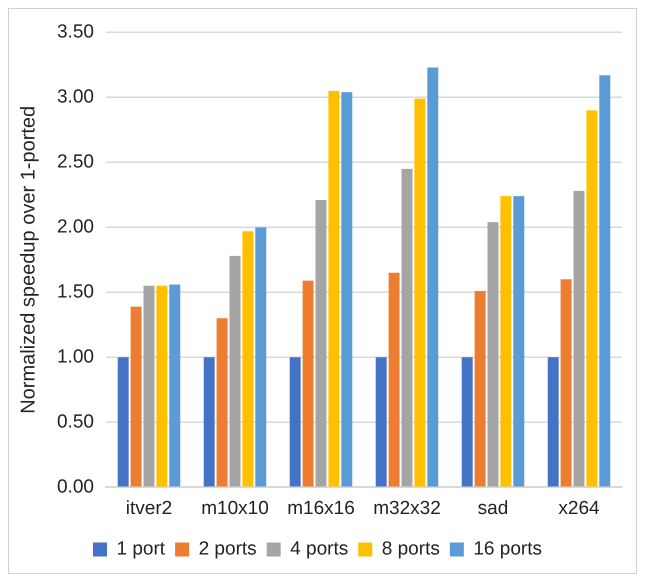  I want to click on legend-label: 2 ports, so click(227, 549).